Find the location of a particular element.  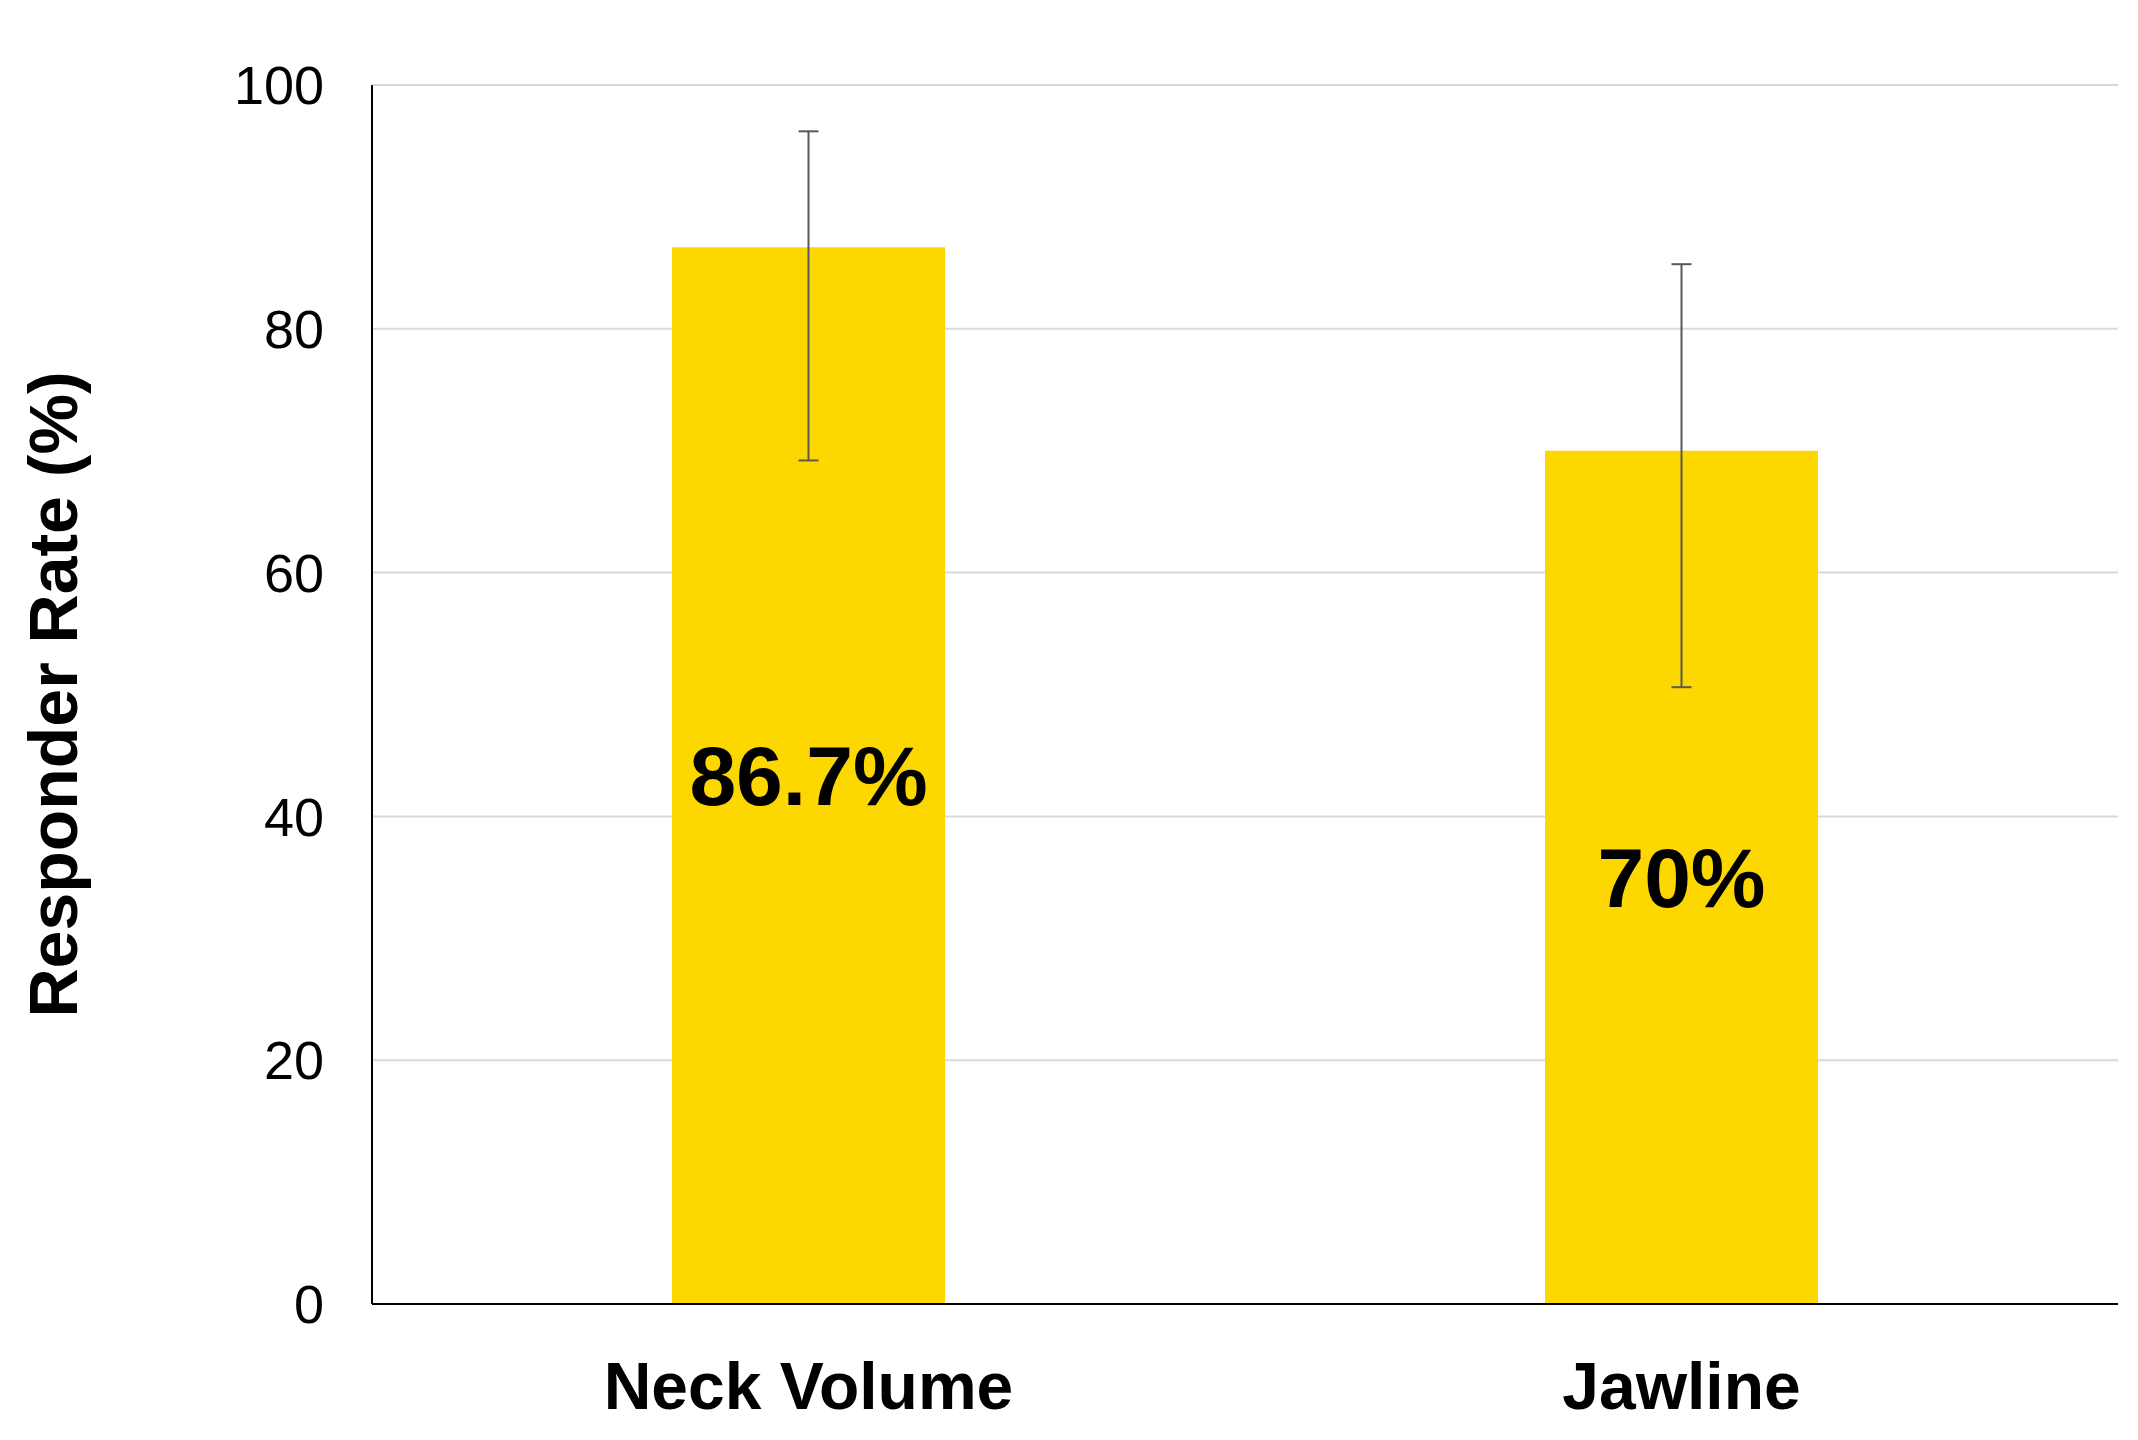

y-tick-label: 60 is located at coordinates (293, 572).